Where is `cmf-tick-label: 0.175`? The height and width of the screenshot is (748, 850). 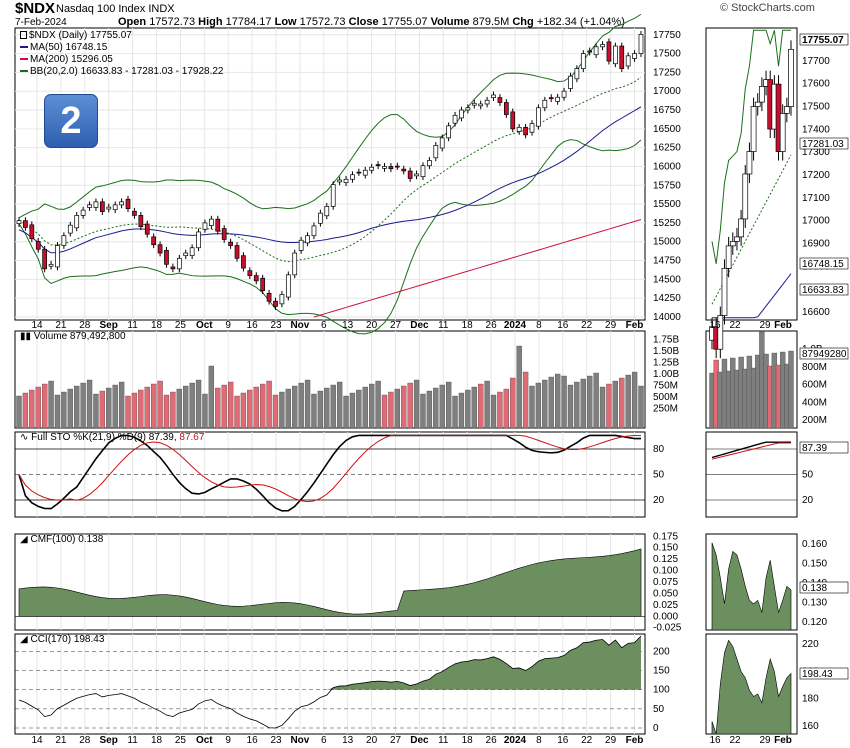 cmf-tick-label: 0.175 is located at coordinates (665, 536).